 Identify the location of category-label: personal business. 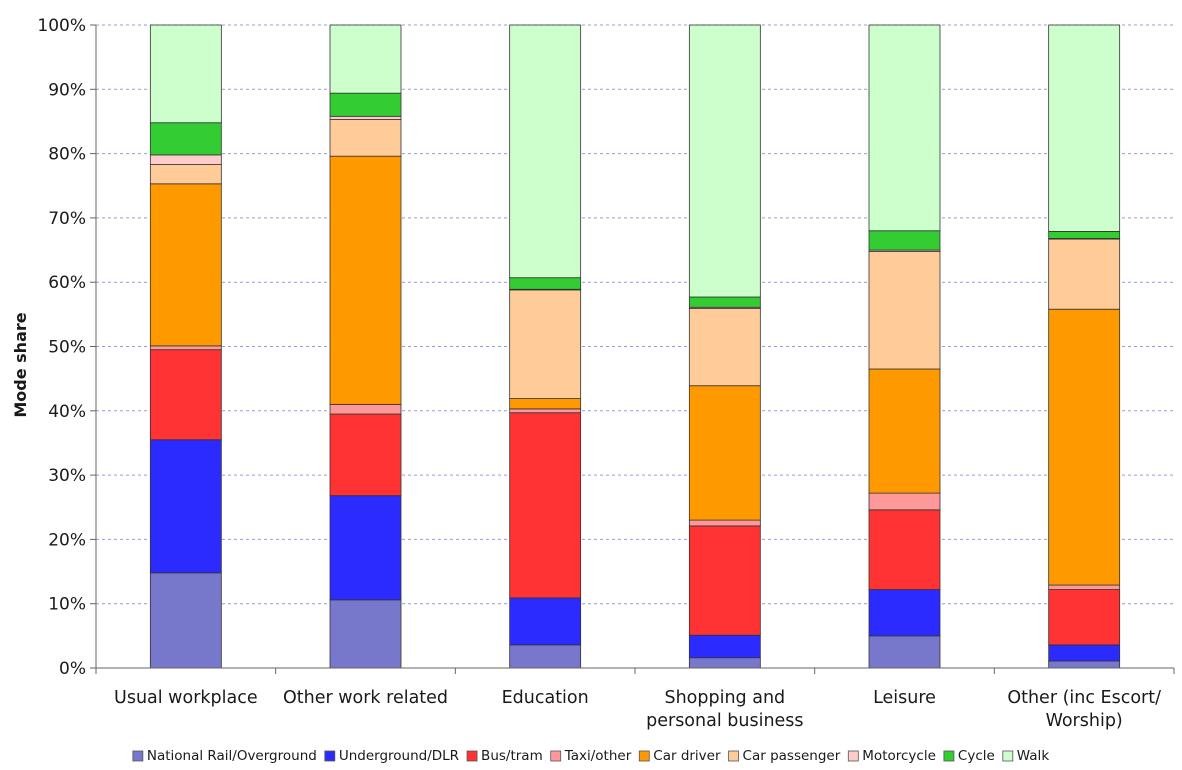
(724, 721).